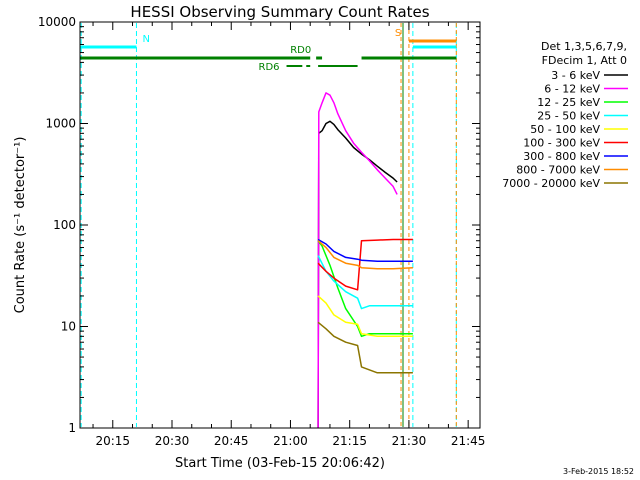 The width and height of the screenshot is (640, 480). Describe the element at coordinates (57, 22) in the screenshot. I see `y-tick-label: 10000` at that location.